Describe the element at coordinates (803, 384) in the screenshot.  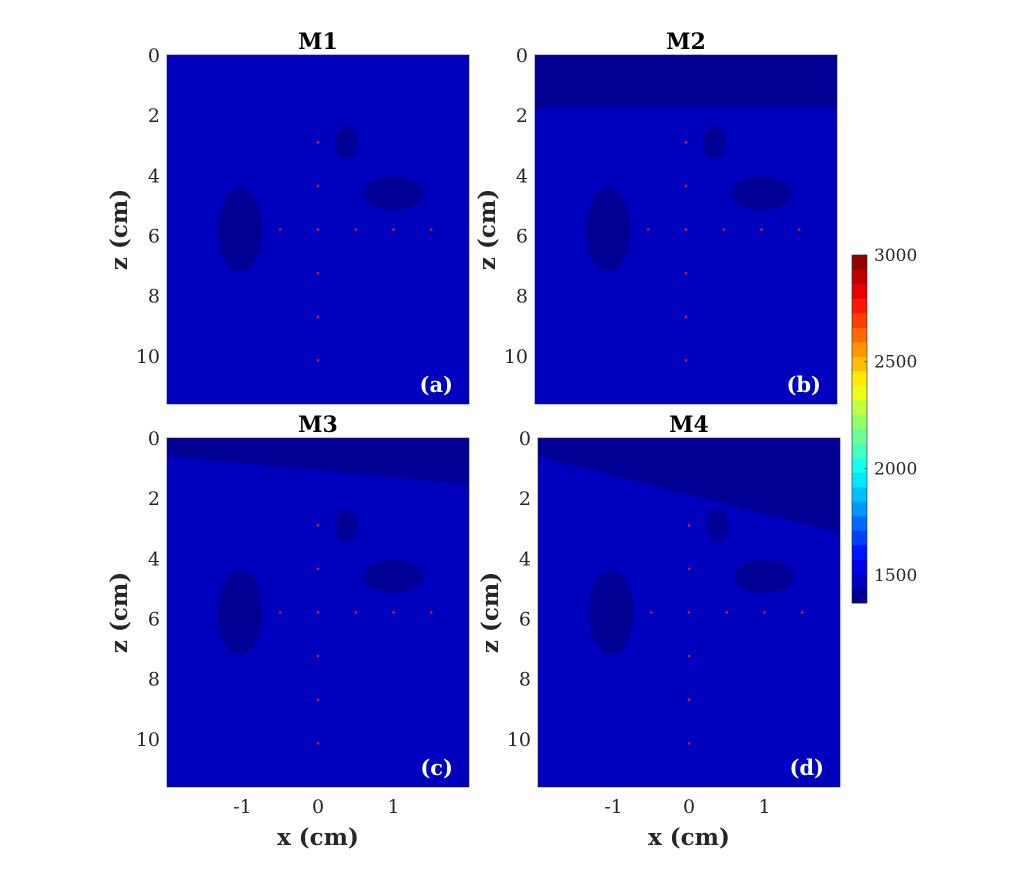
I see `panel-label: (b)` at that location.